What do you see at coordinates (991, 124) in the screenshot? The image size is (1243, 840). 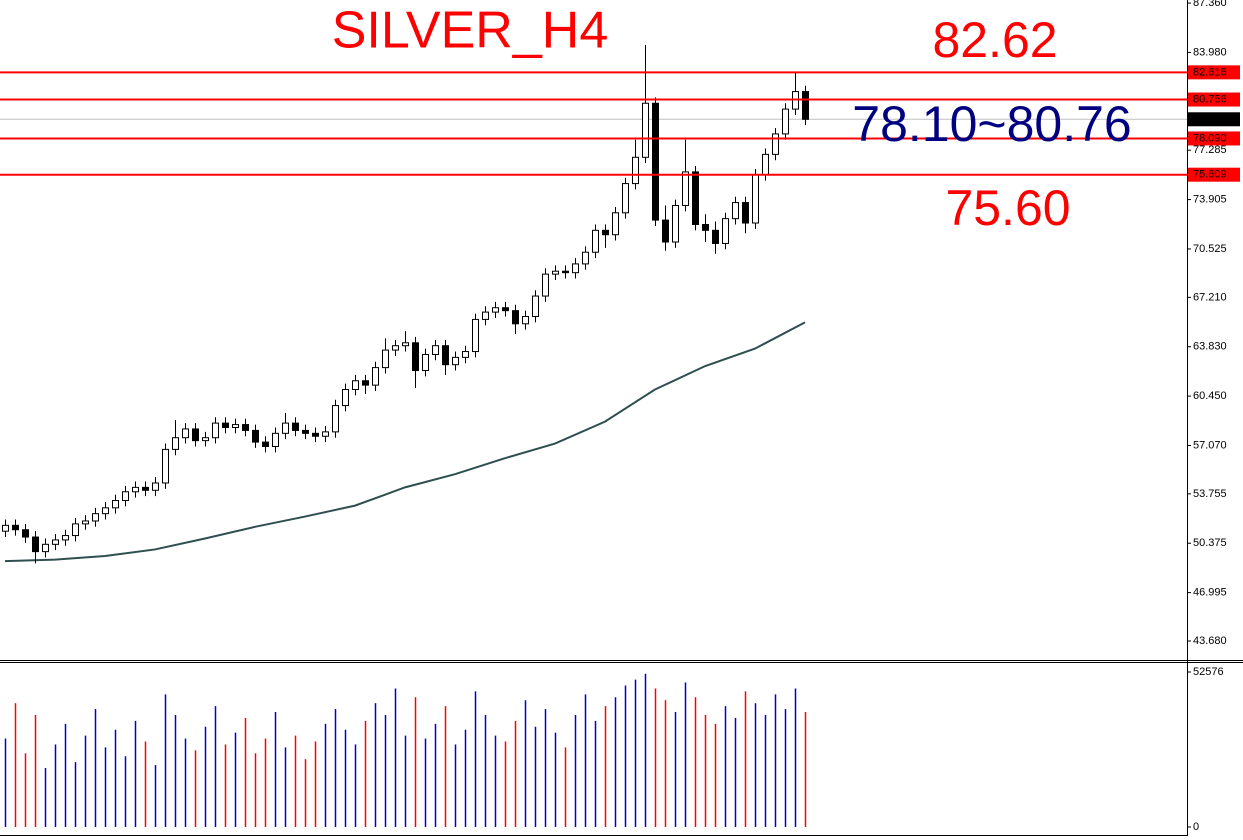 I see `annotation: 78.10~80.76` at bounding box center [991, 124].